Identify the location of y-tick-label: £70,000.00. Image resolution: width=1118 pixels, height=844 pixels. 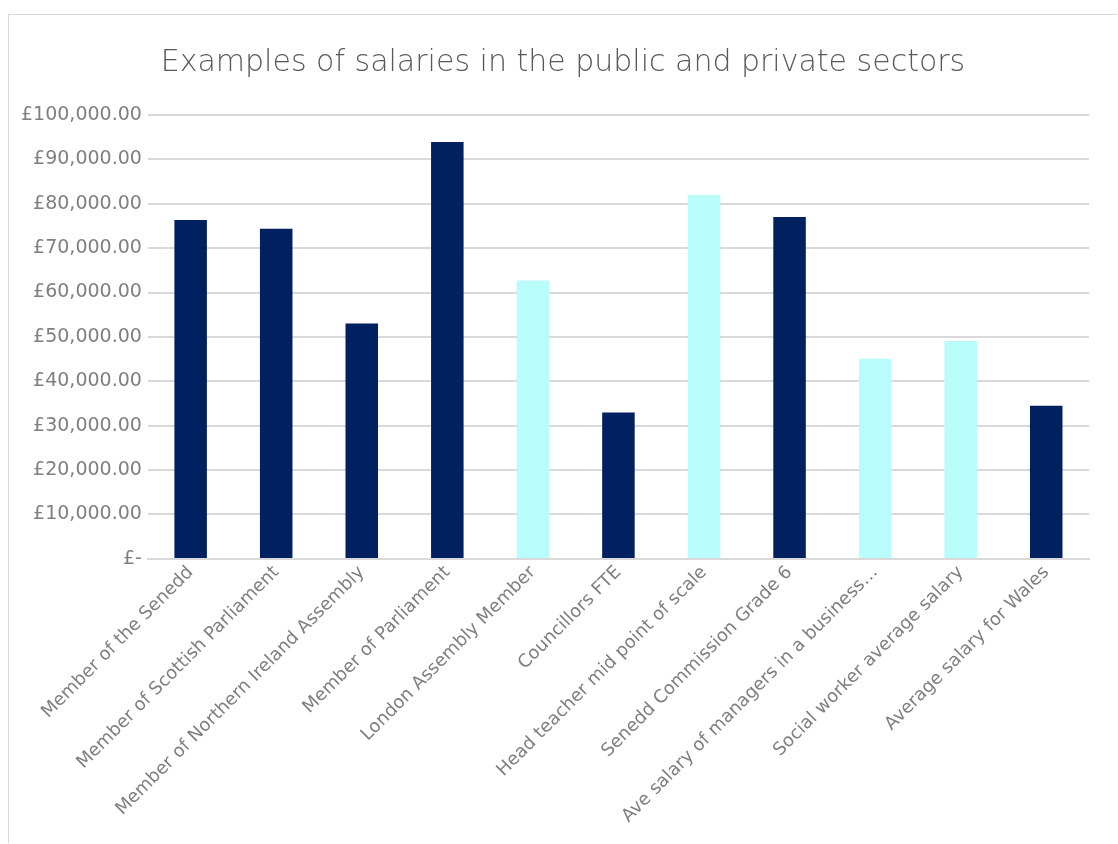
(87, 246).